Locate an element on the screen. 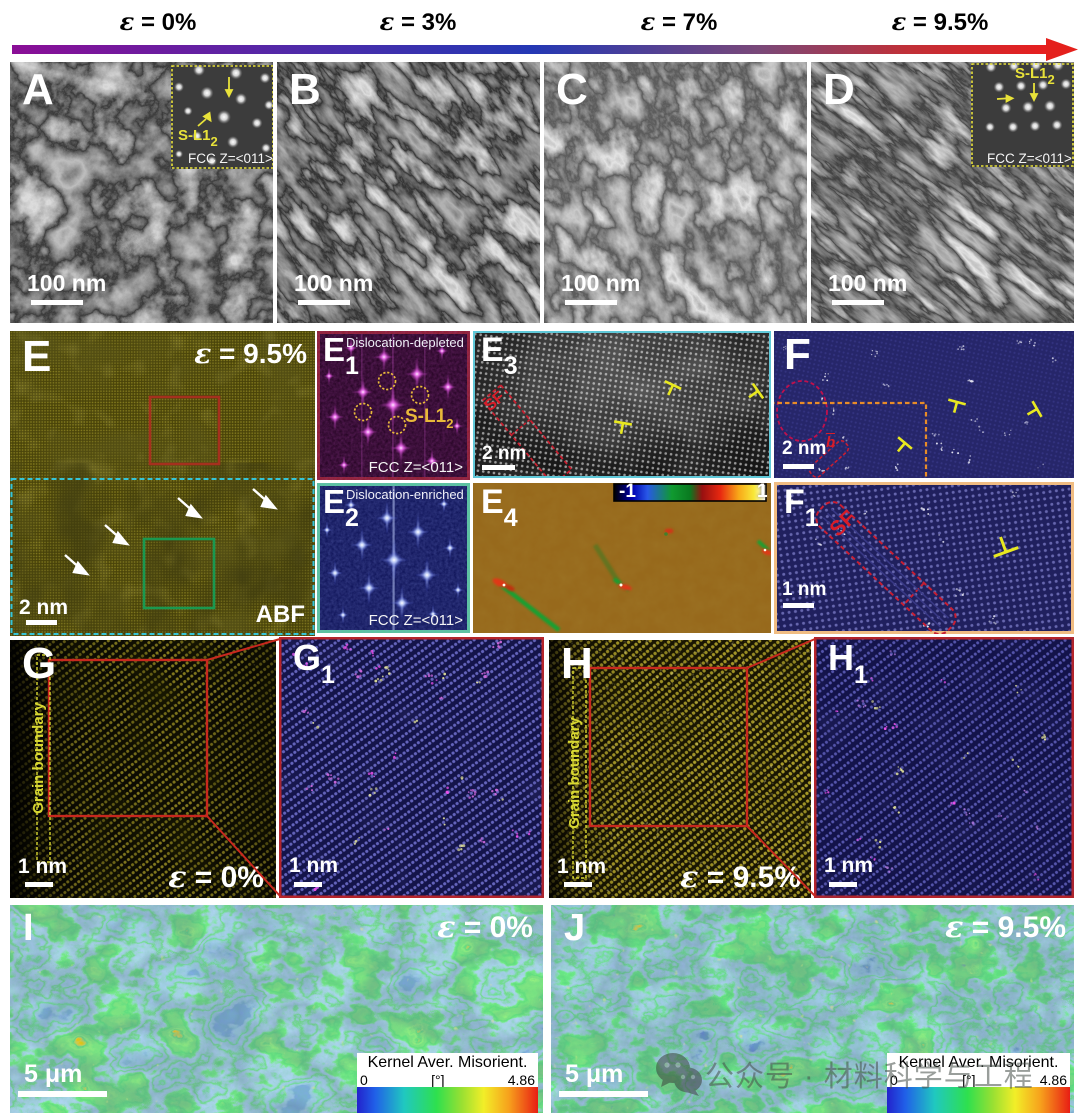 Image resolution: width=1080 pixels, height=1120 pixels. panel-f-letter: F is located at coordinates (797, 355).